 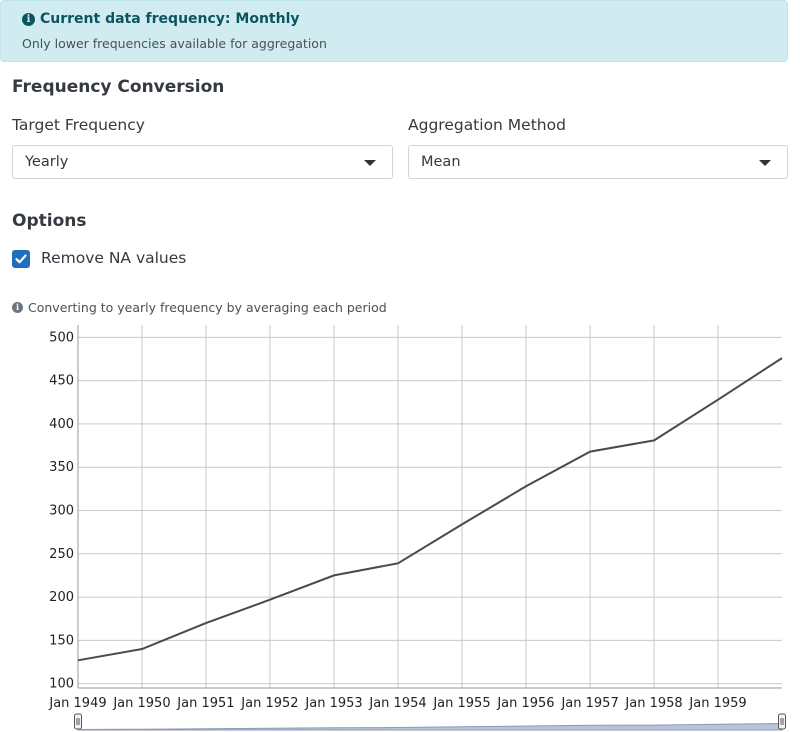 What do you see at coordinates (78, 125) in the screenshot?
I see `target-frequency-label: Target Frequency` at bounding box center [78, 125].